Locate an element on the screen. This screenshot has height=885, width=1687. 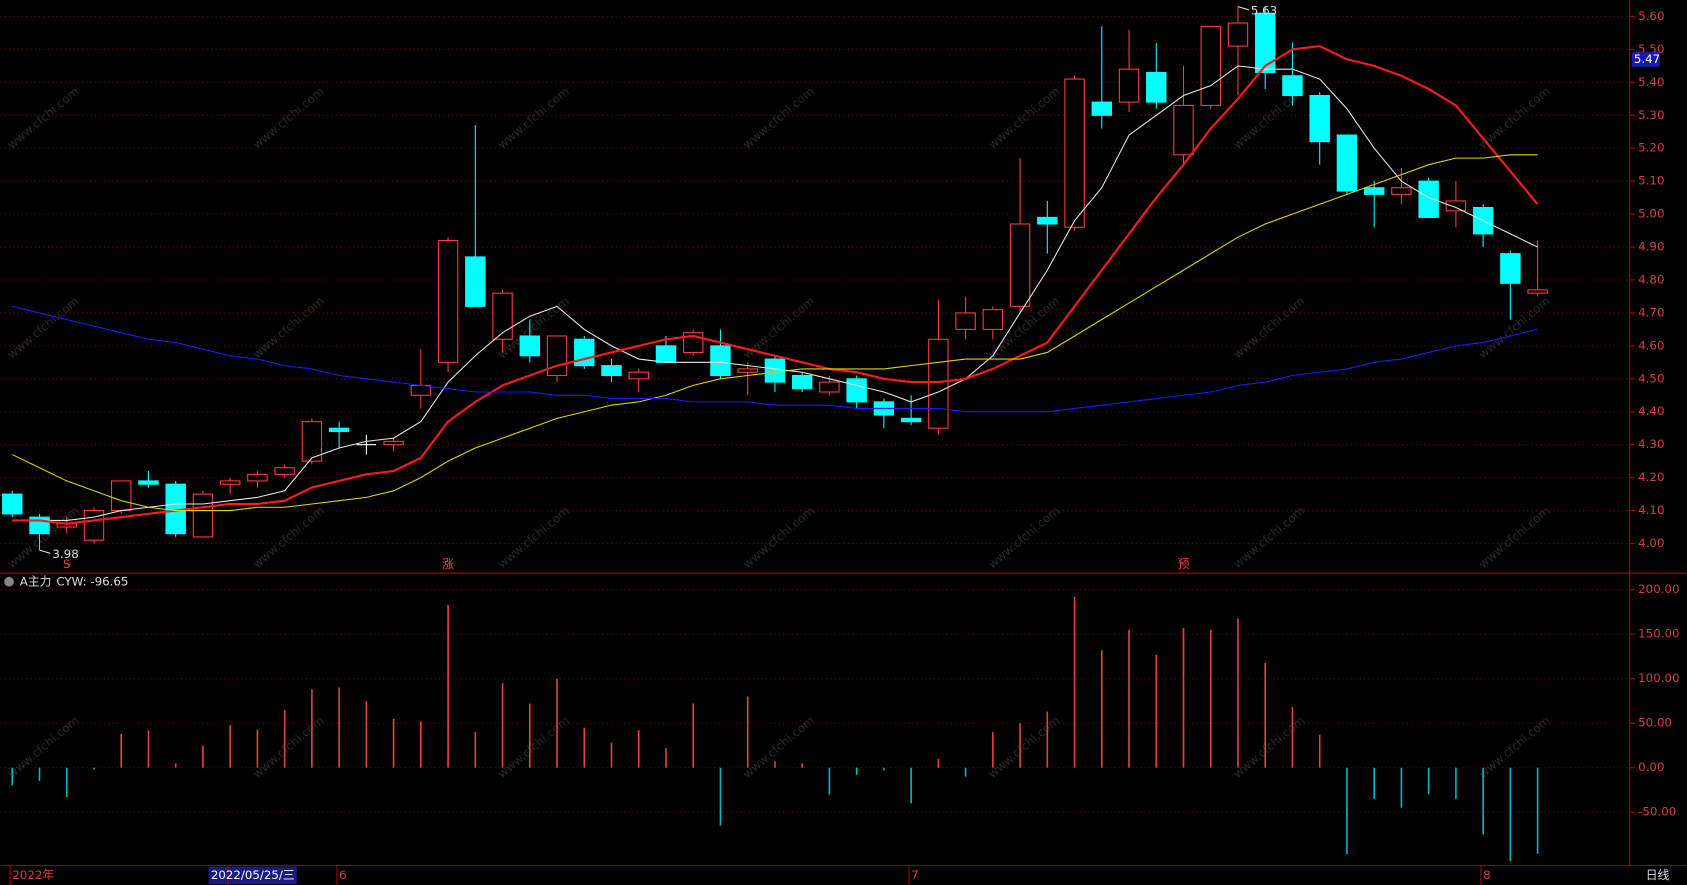
cursor-date-box is located at coordinates (252, 875).